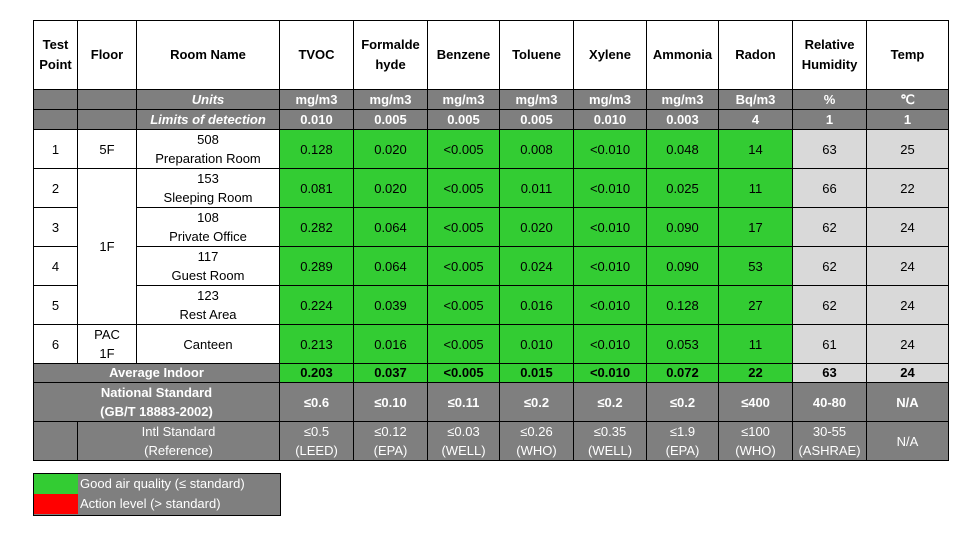 The width and height of the screenshot is (975, 536). Describe the element at coordinates (755, 227) in the screenshot. I see `value-cell: 17` at that location.